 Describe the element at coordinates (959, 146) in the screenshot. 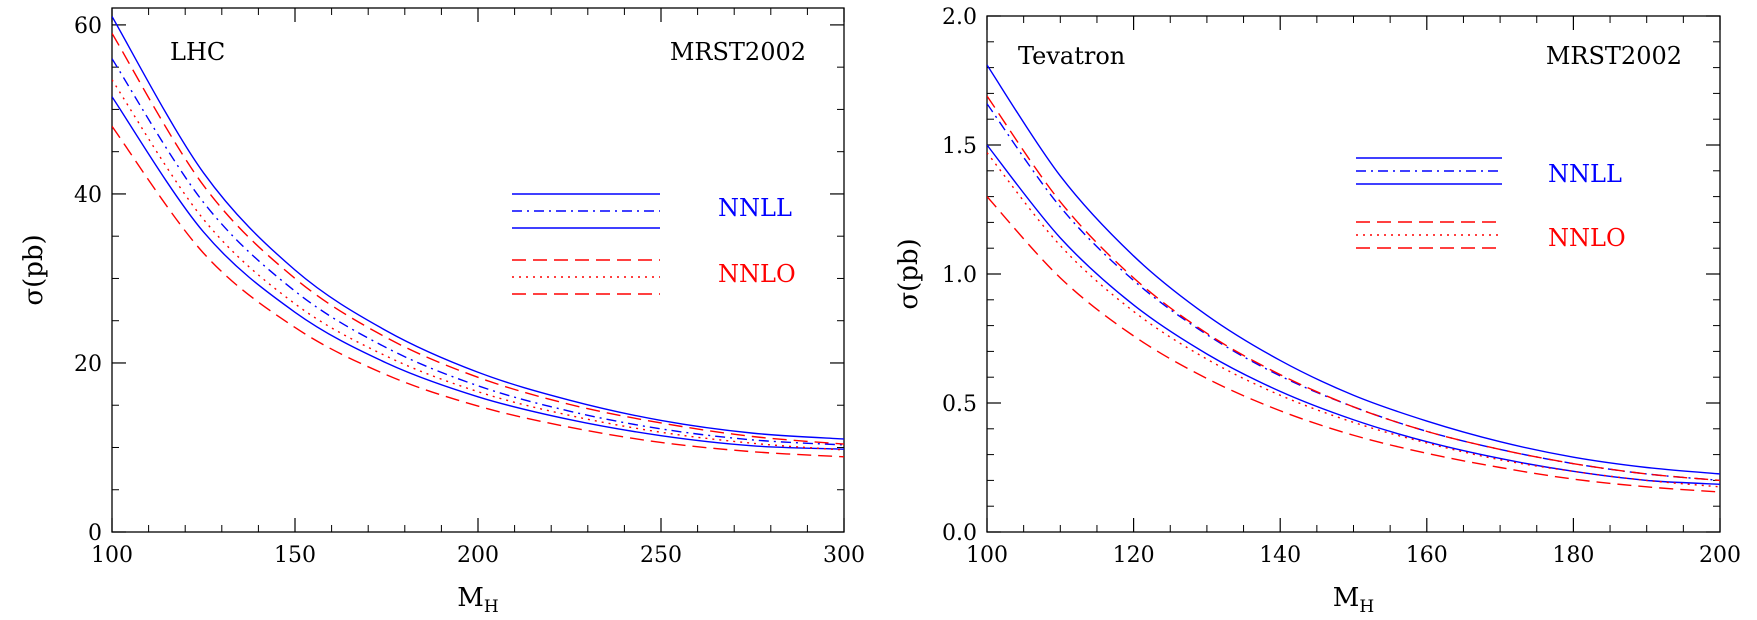

I see `y-tick-label: 1.5` at that location.